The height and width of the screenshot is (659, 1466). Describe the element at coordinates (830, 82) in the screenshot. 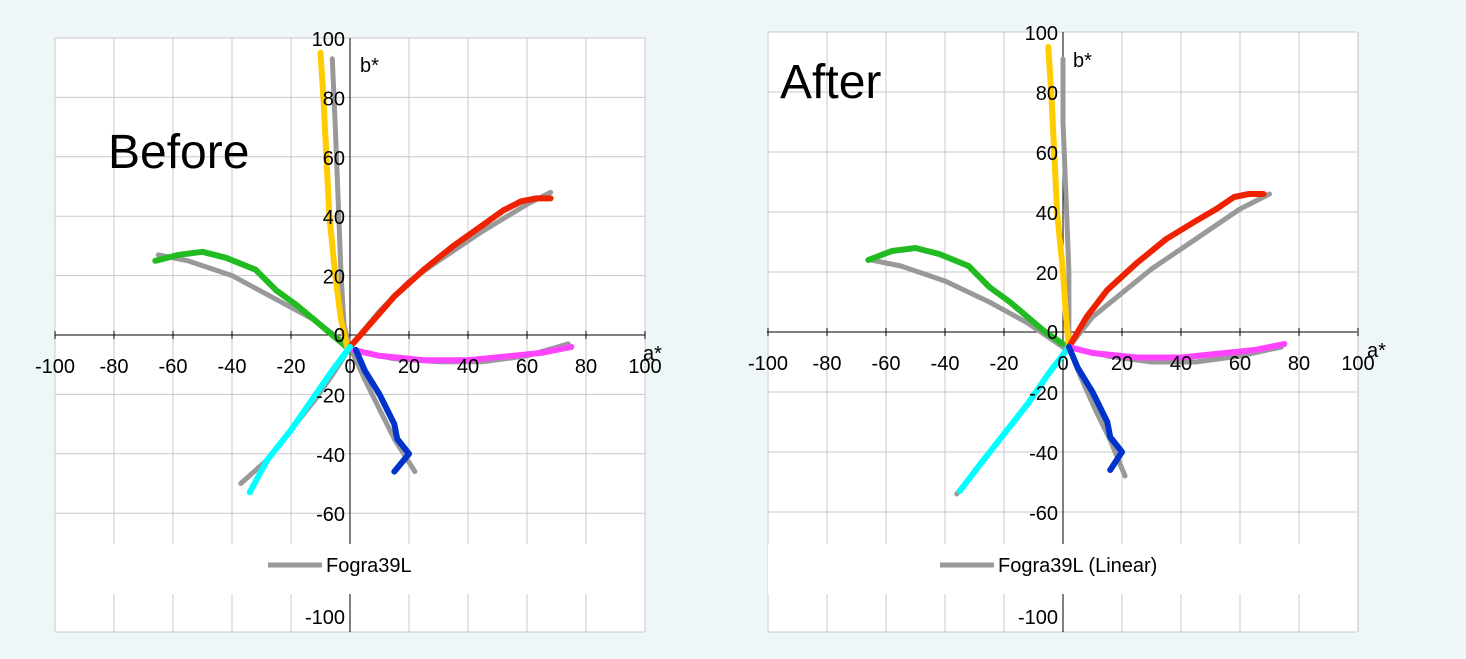

I see `chart-title: After` at that location.